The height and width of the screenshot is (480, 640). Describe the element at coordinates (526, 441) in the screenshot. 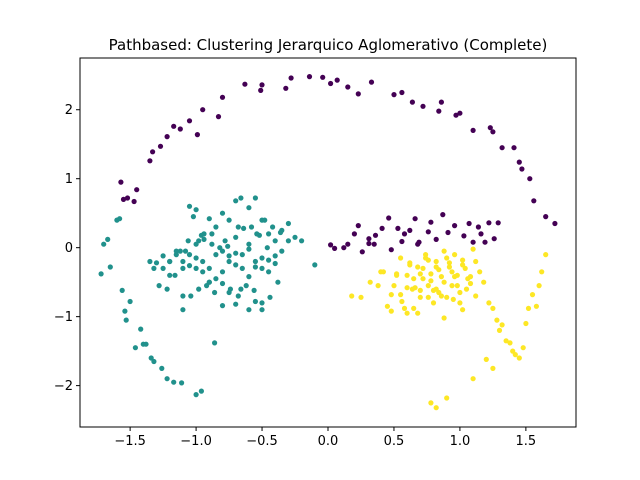

I see `x-tick-label: 1.5` at that location.